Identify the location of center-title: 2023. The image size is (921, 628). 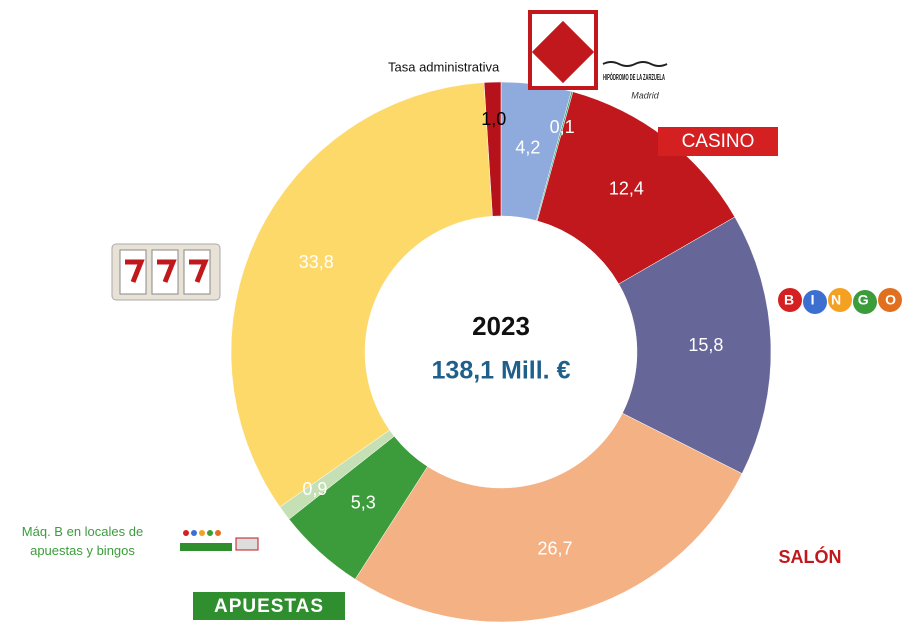
(501, 326).